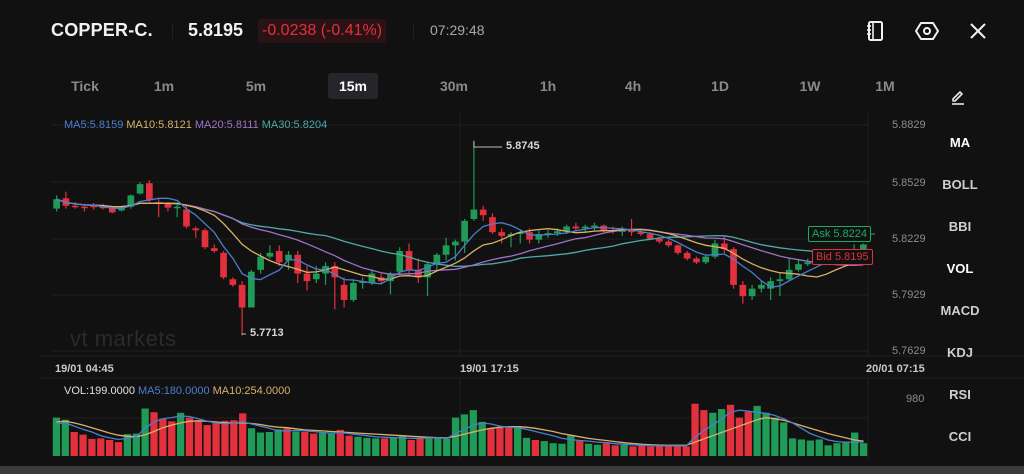 The width and height of the screenshot is (1024, 474). I want to click on low-price-label: 5.7713, so click(267, 333).